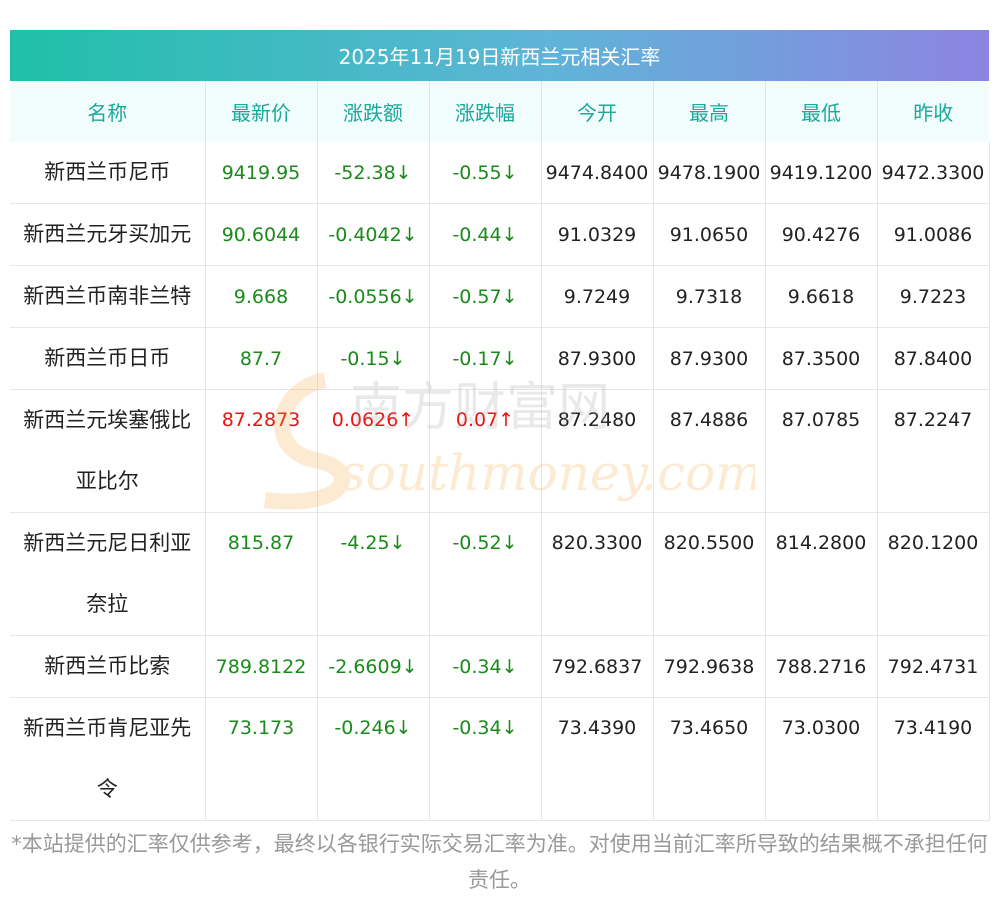 The height and width of the screenshot is (913, 1000). What do you see at coordinates (373, 234) in the screenshot?
I see `change-cell: -0.4042↓` at bounding box center [373, 234].